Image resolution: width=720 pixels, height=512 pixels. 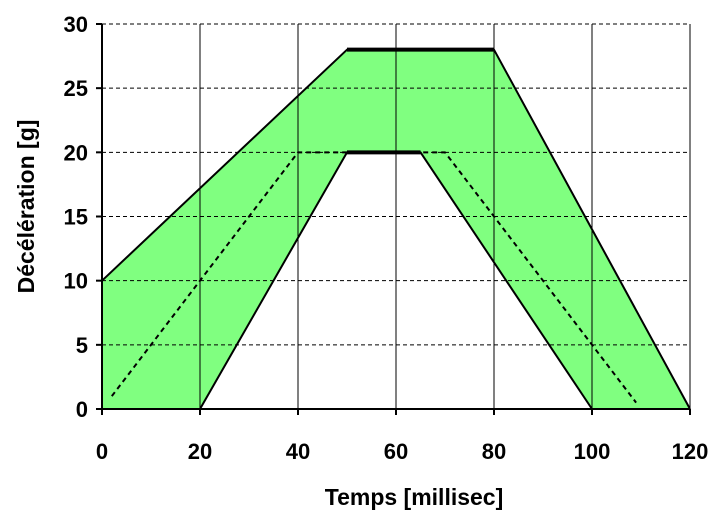 What do you see at coordinates (76, 24) in the screenshot?
I see `y-tick-label: 30` at bounding box center [76, 24].